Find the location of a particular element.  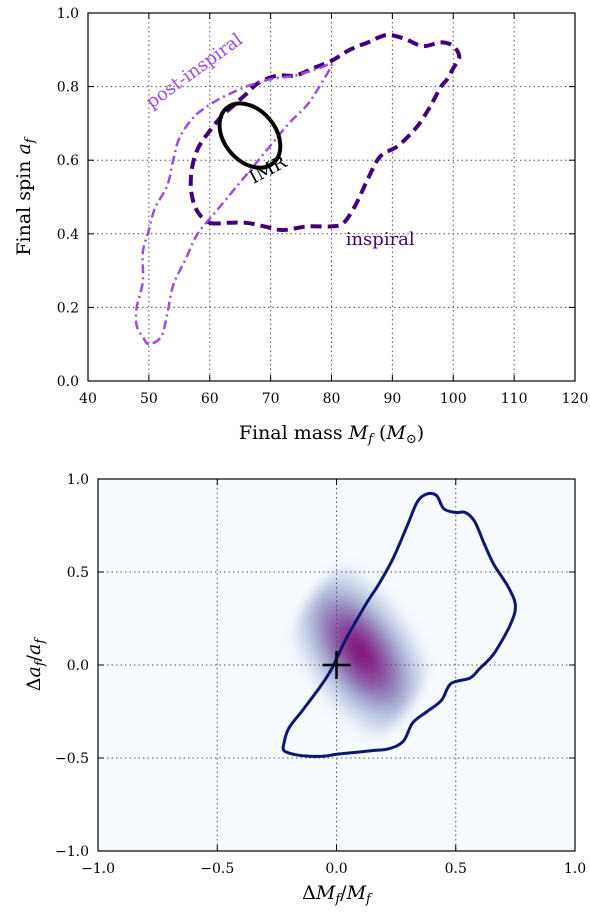

x-axis-delta: Δ is located at coordinates (309, 893).